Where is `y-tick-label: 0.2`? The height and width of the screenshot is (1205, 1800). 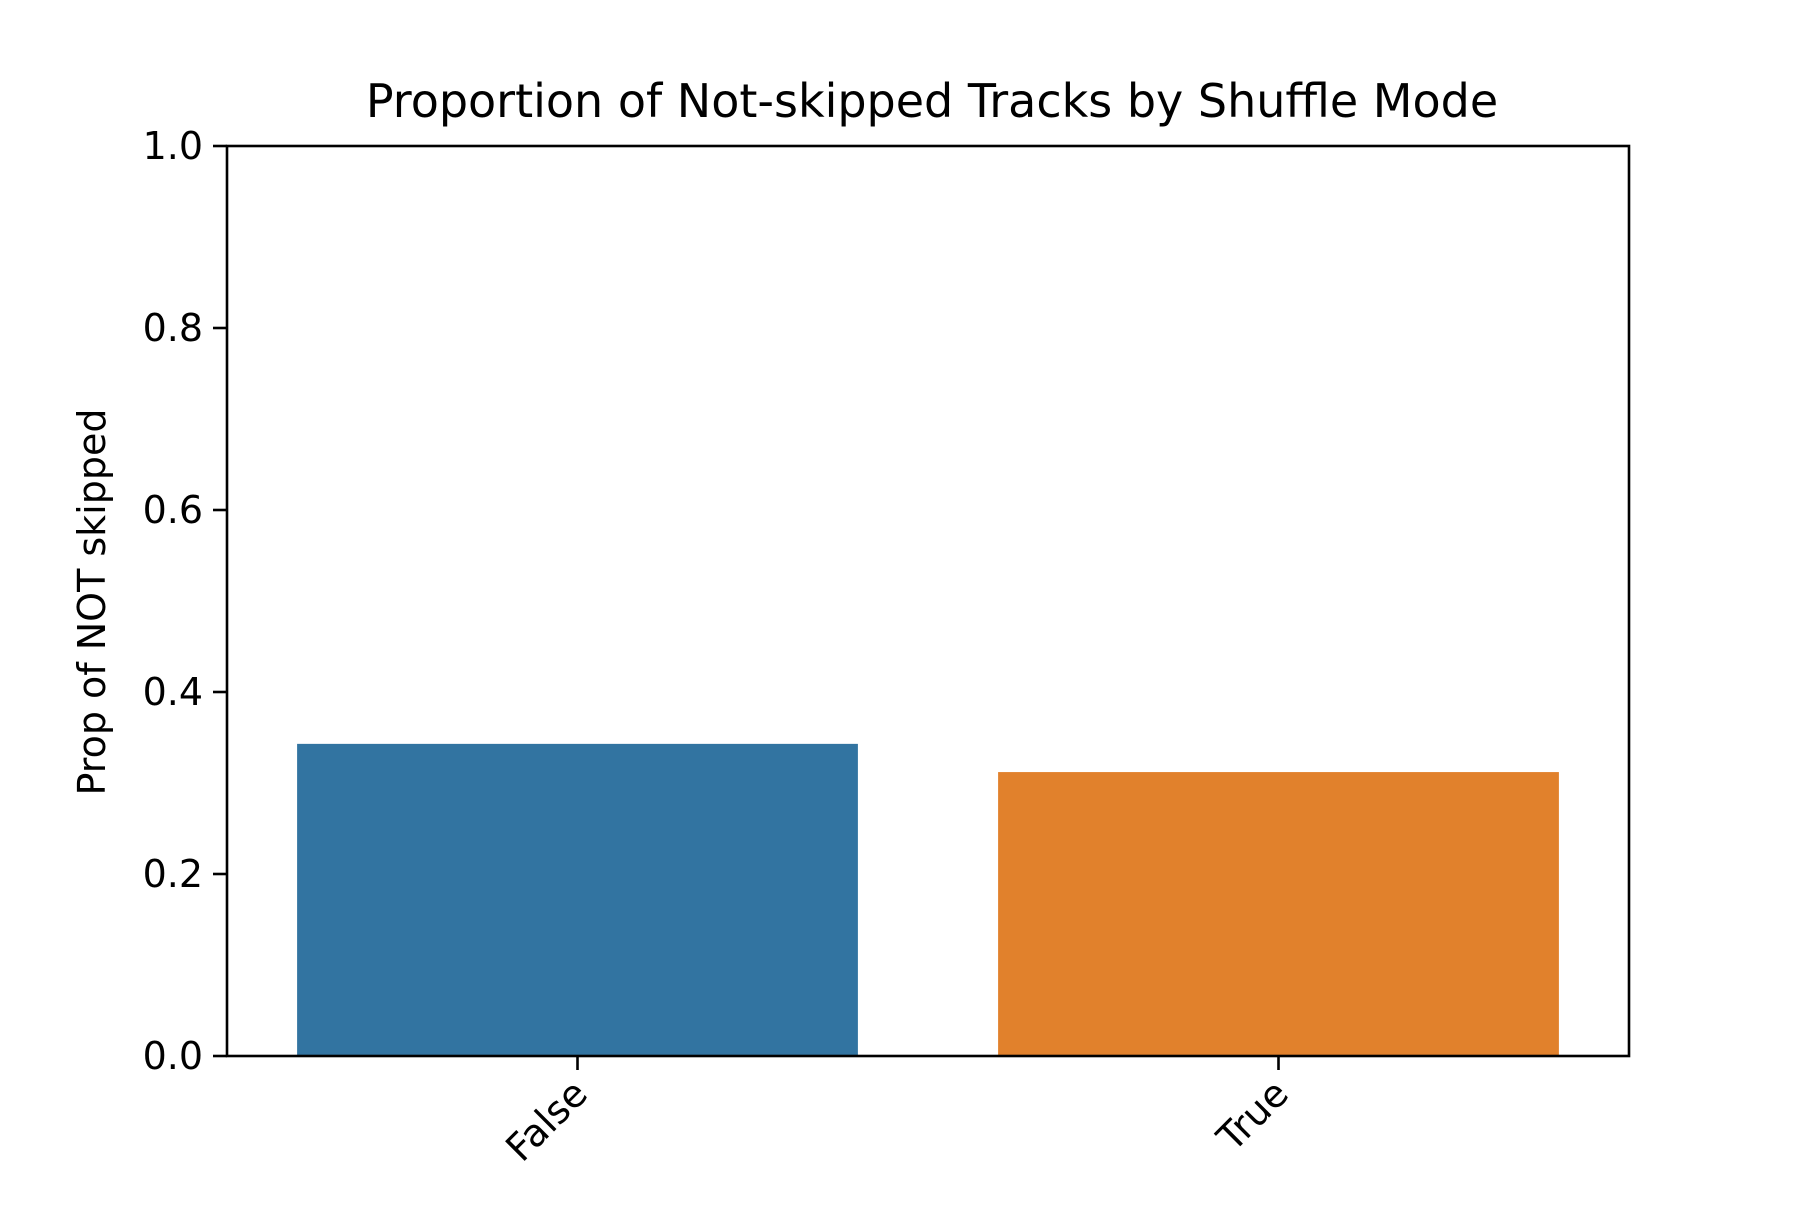 y-tick-label: 0.2 is located at coordinates (173, 874).